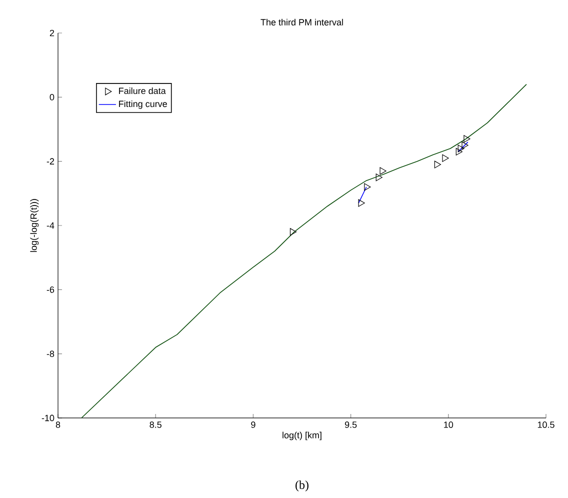 The width and height of the screenshot is (568, 498). What do you see at coordinates (143, 104) in the screenshot?
I see `legend-label: Fitting curve` at bounding box center [143, 104].